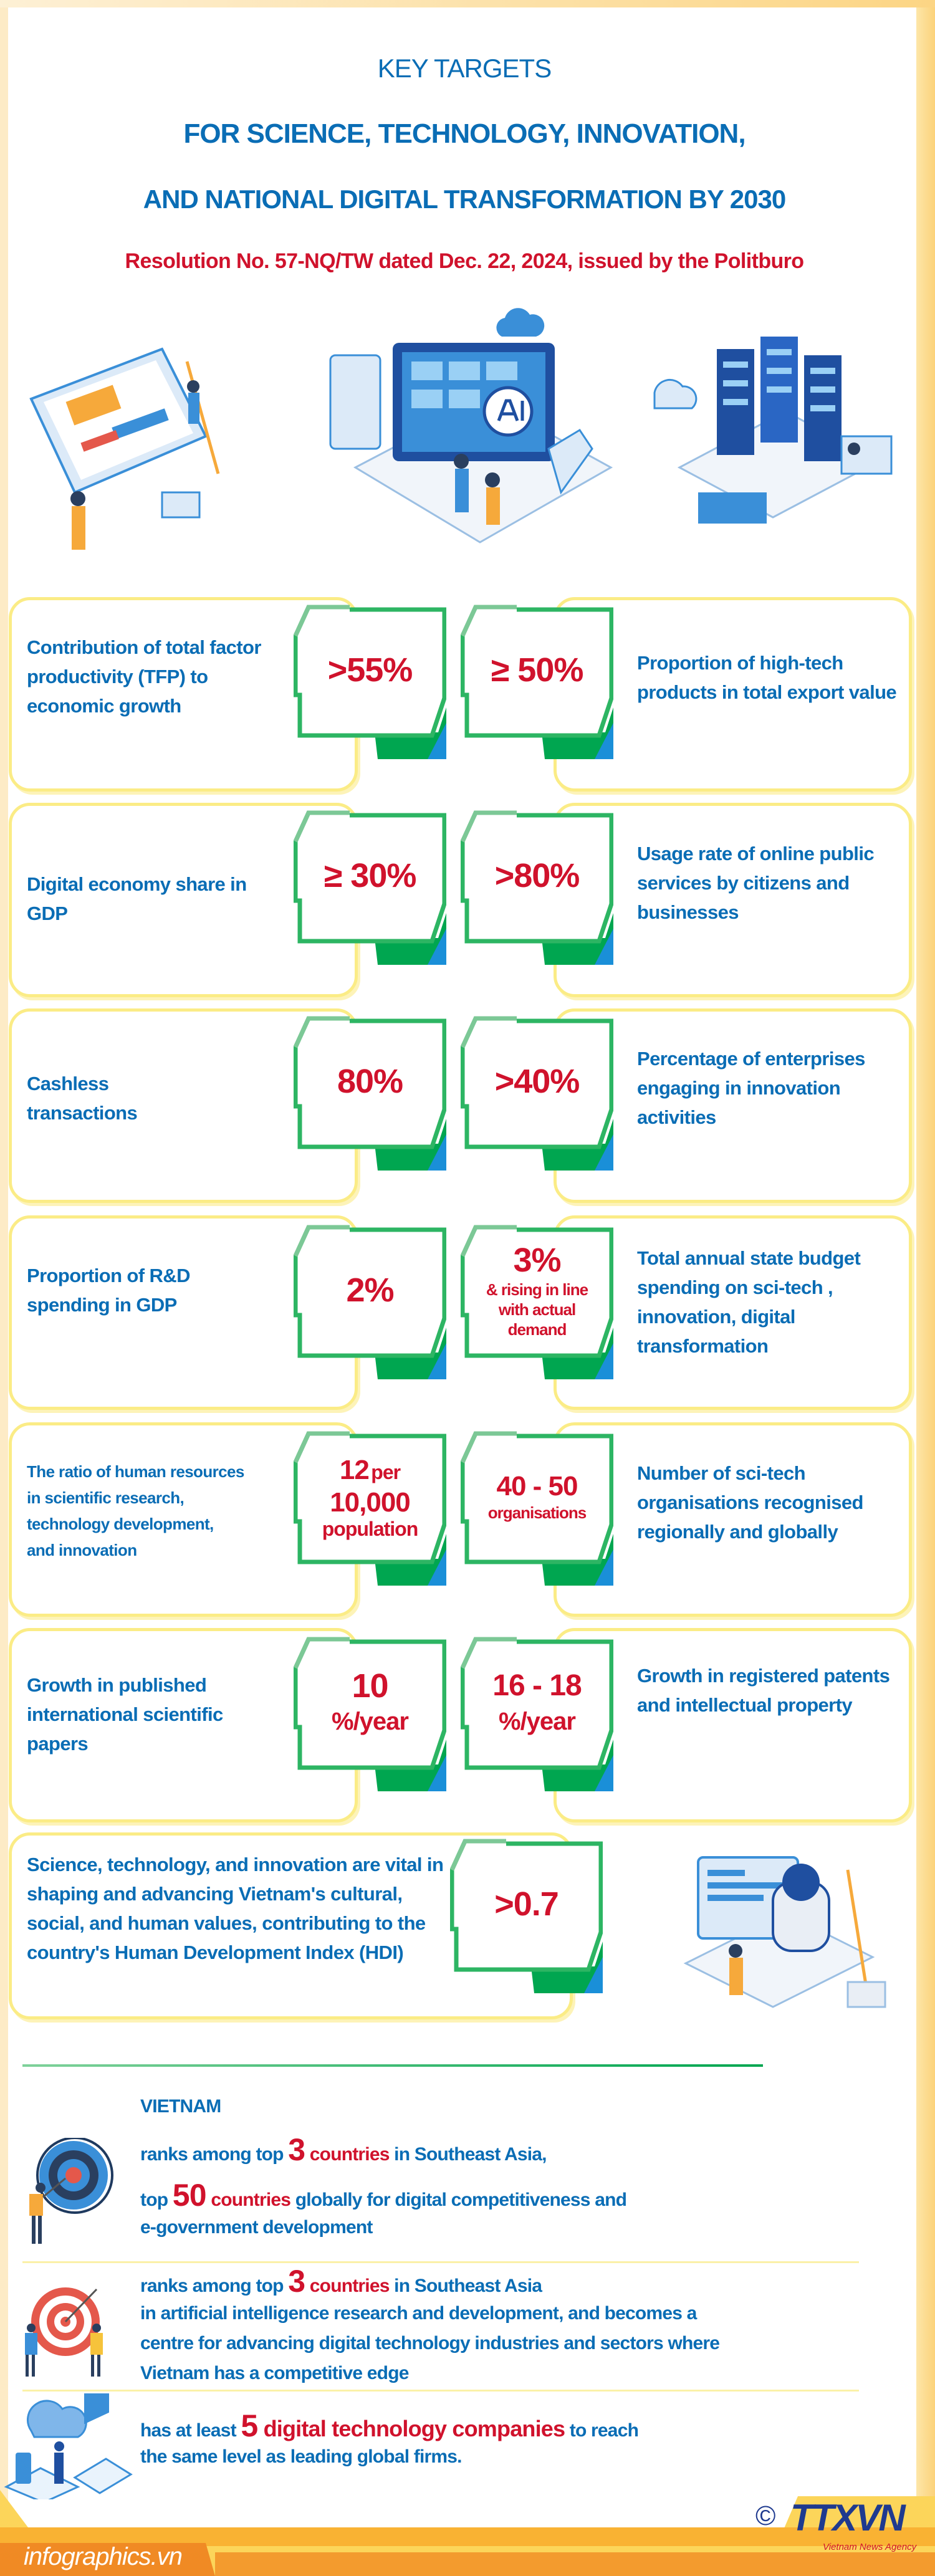 The width and height of the screenshot is (935, 2576). What do you see at coordinates (765, 2516) in the screenshot?
I see `copyright-icon: ©` at bounding box center [765, 2516].